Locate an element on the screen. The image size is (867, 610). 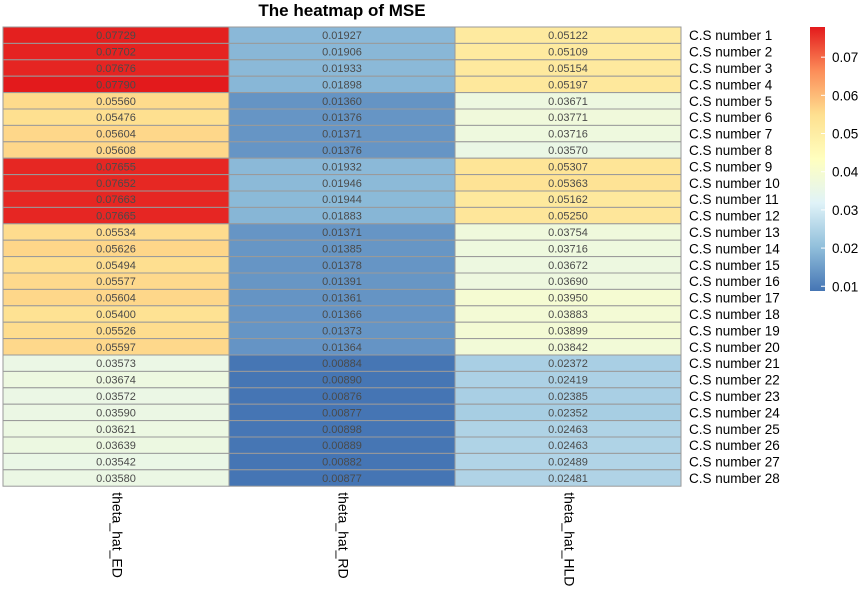
cell-value-label: 0.03690 is located at coordinates (568, 282).